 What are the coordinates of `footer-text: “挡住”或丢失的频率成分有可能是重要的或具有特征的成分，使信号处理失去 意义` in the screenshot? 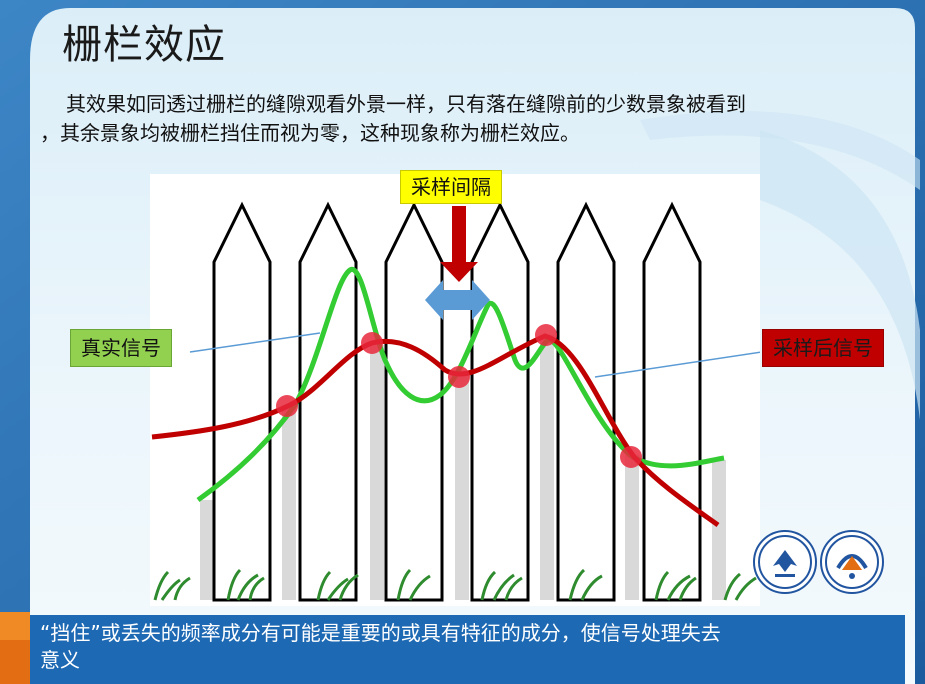 It's located at (470, 647).